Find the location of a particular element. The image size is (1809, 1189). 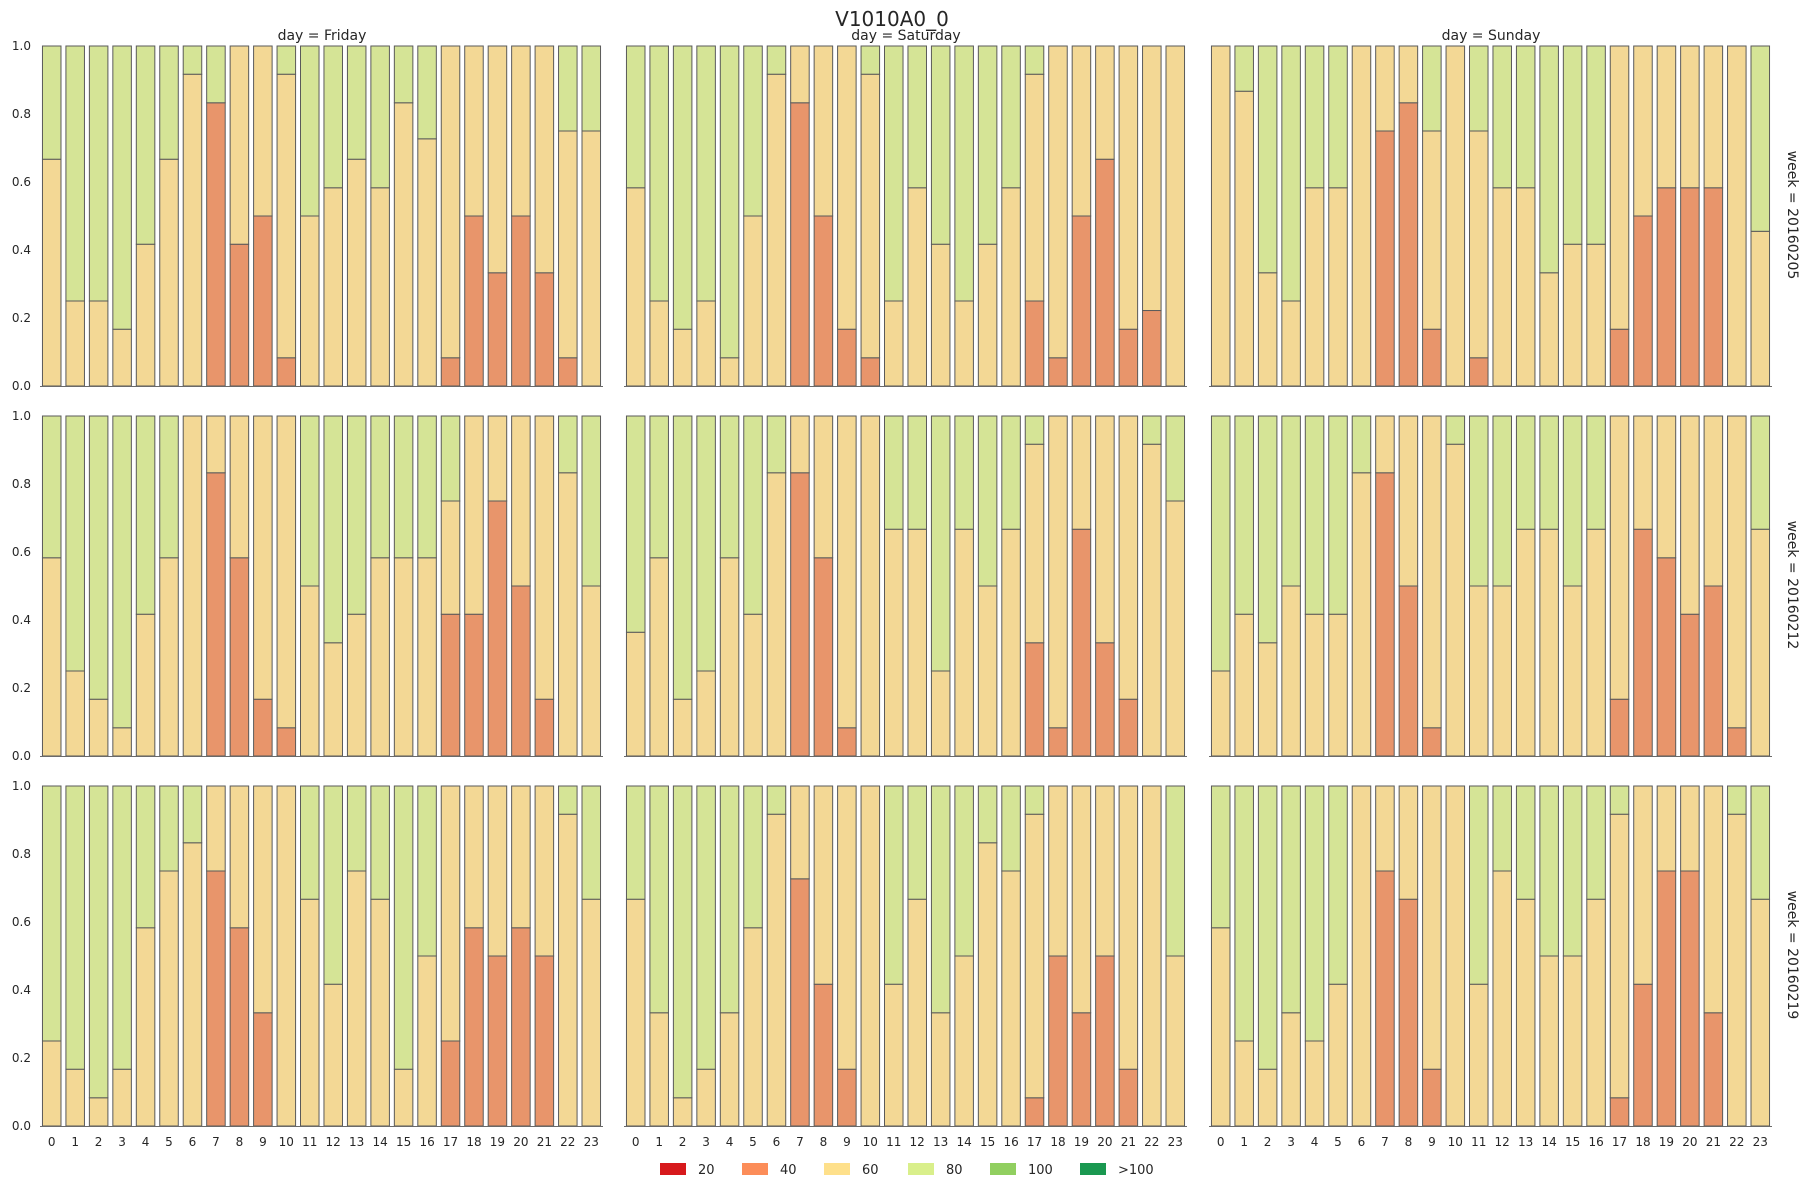

x-tick-label: 2 is located at coordinates (683, 1142).